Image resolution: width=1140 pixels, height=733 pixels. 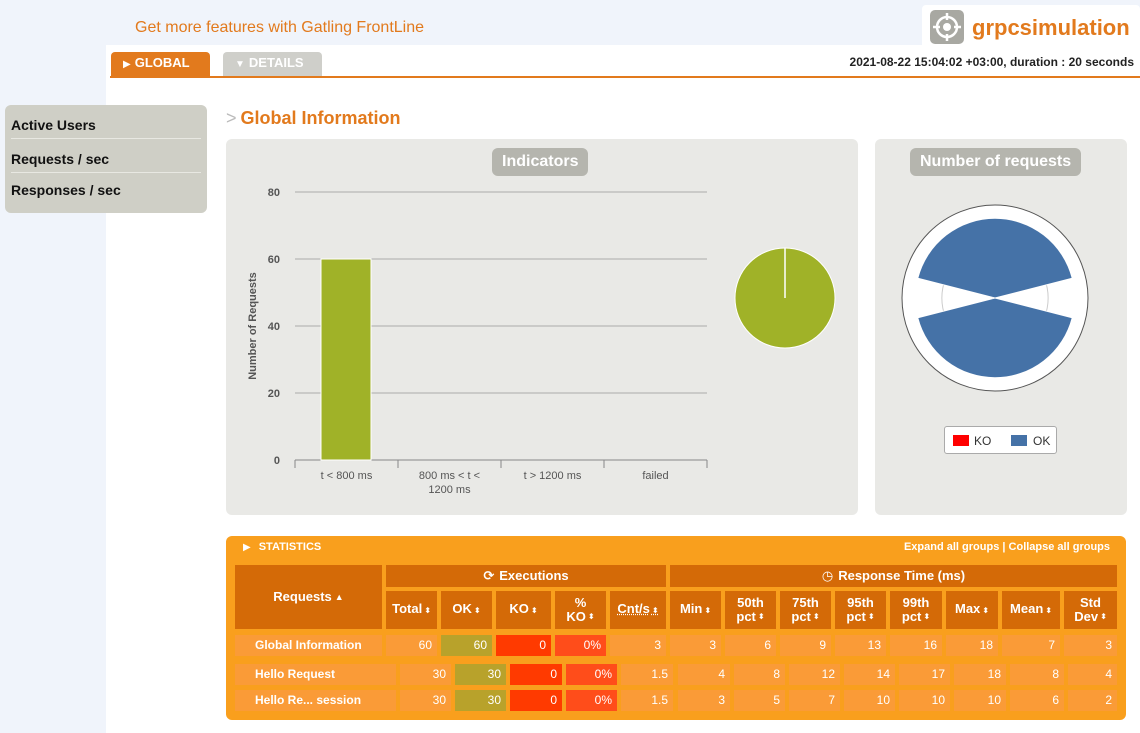 I want to click on requests-legend: KO OK, so click(x=1000, y=440).